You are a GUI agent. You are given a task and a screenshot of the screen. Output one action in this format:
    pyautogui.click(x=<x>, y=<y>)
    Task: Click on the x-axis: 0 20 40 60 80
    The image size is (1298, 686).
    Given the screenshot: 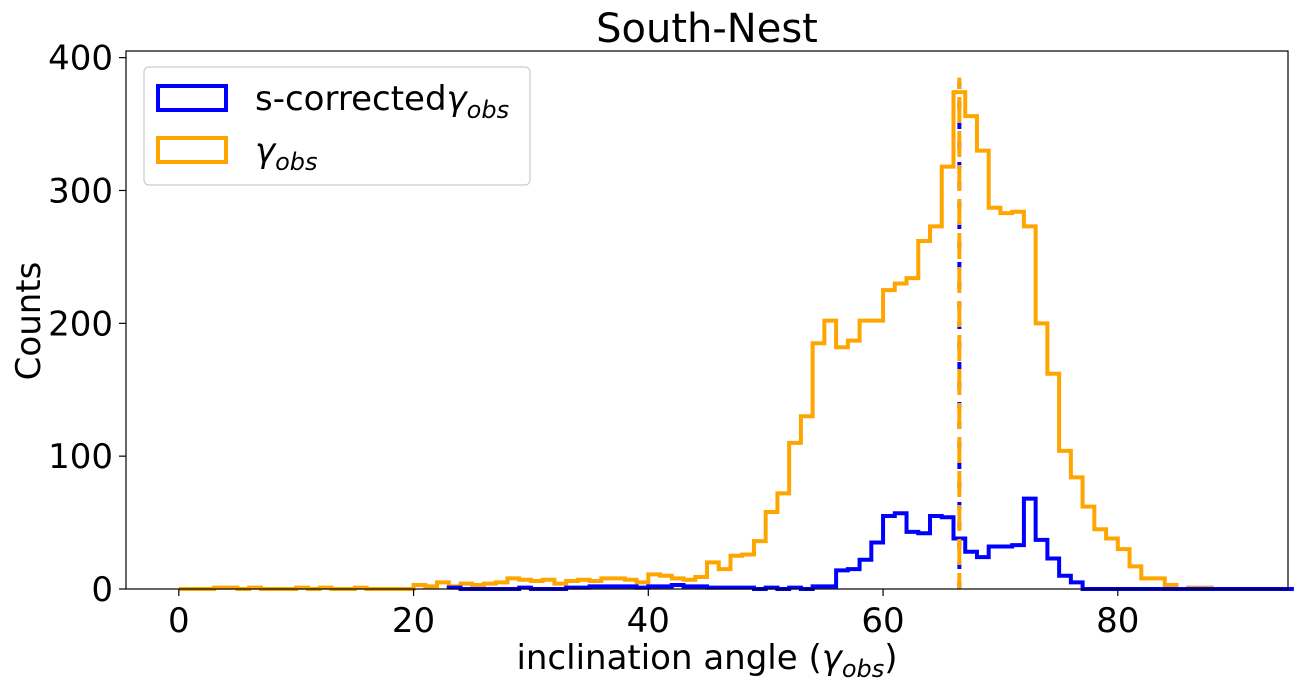 What is the action you would take?
    pyautogui.click(x=653, y=615)
    